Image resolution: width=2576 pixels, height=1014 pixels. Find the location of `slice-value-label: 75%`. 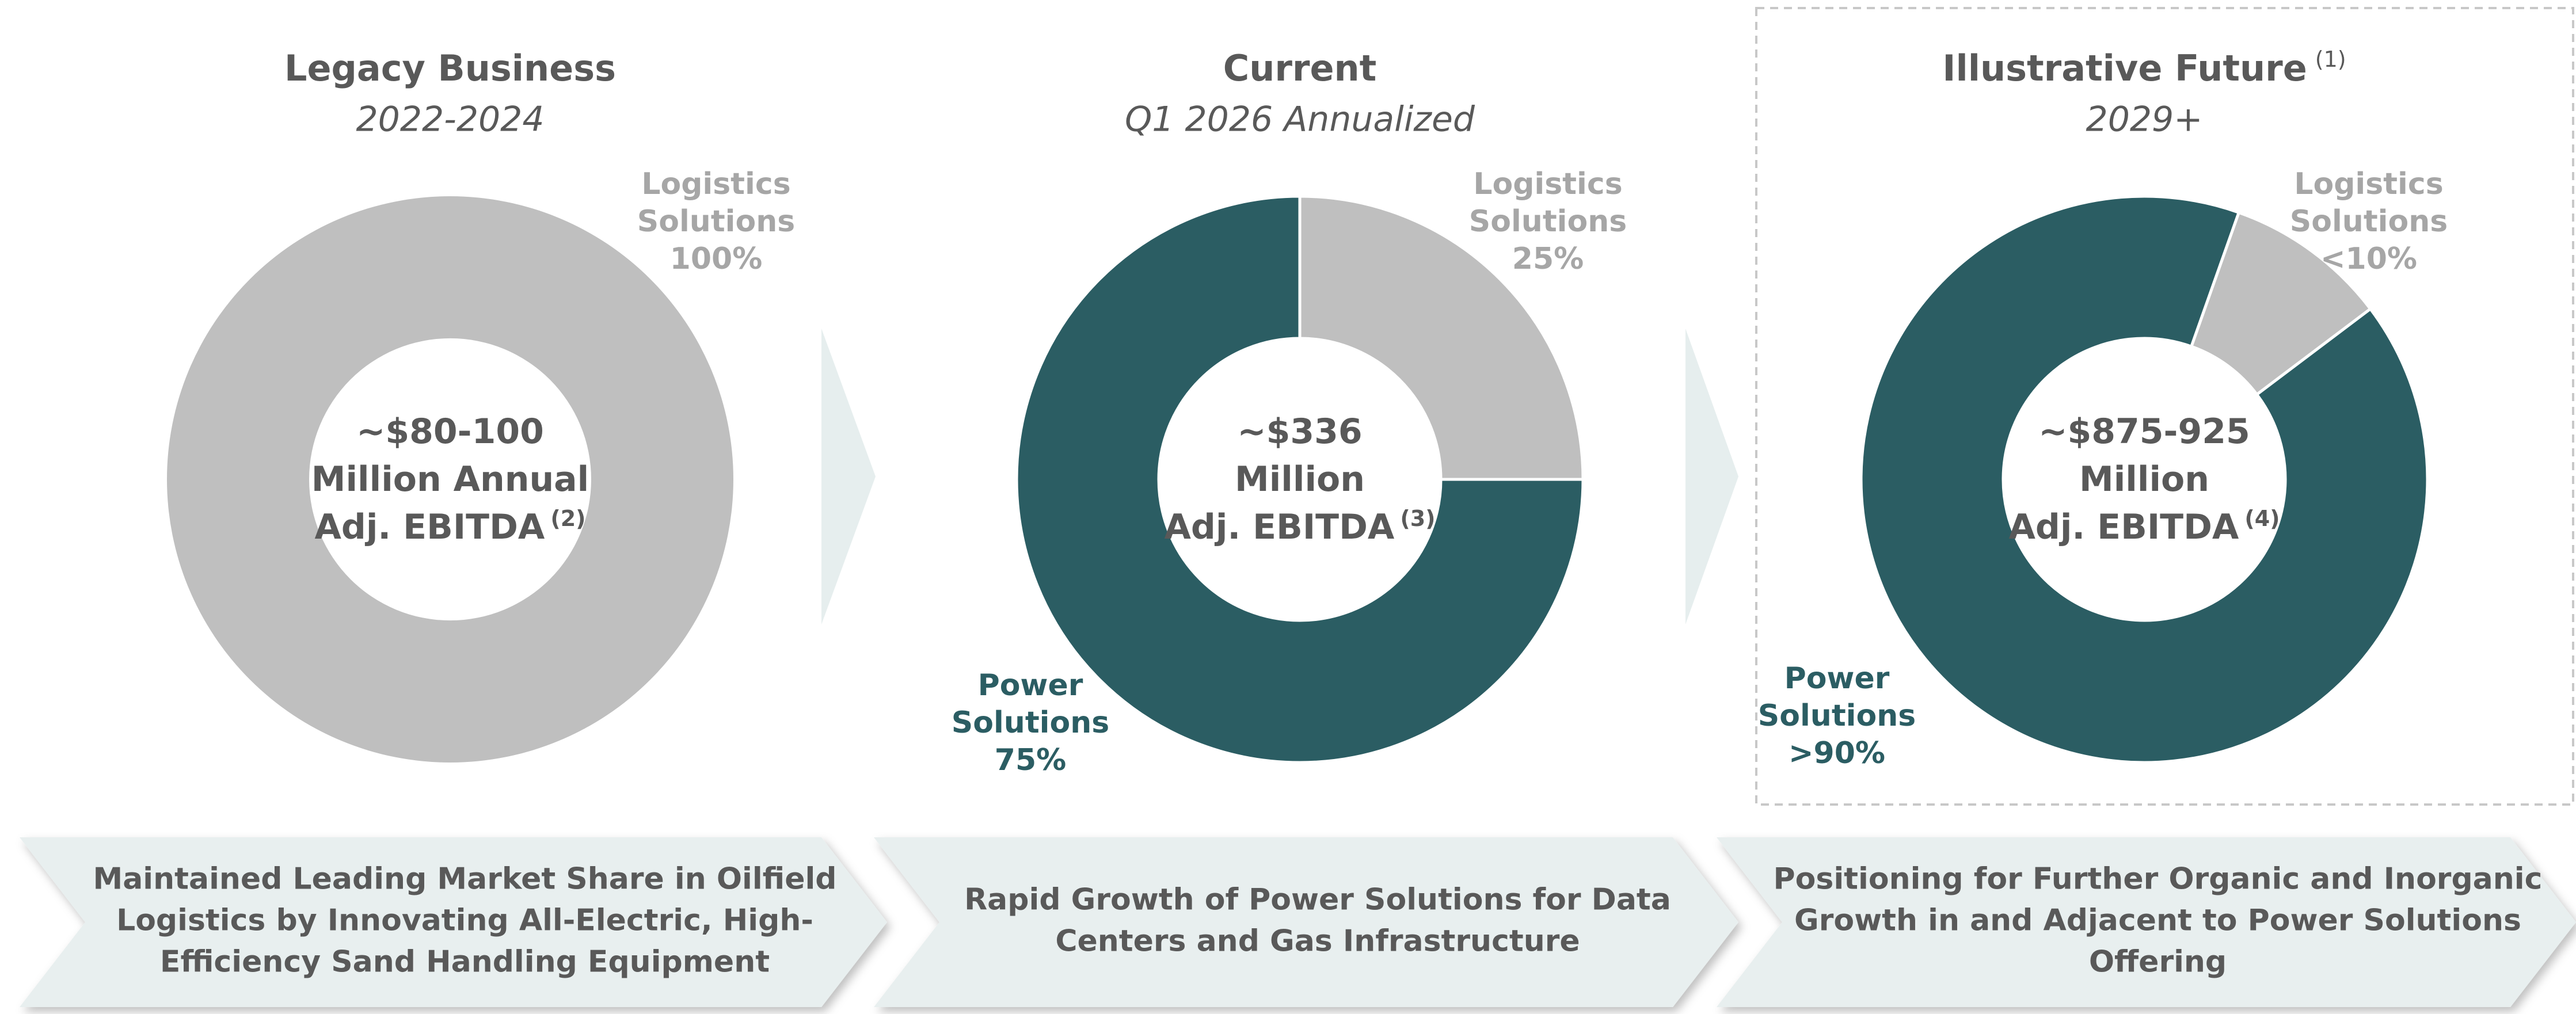

slice-value-label: 75% is located at coordinates (1030, 760).